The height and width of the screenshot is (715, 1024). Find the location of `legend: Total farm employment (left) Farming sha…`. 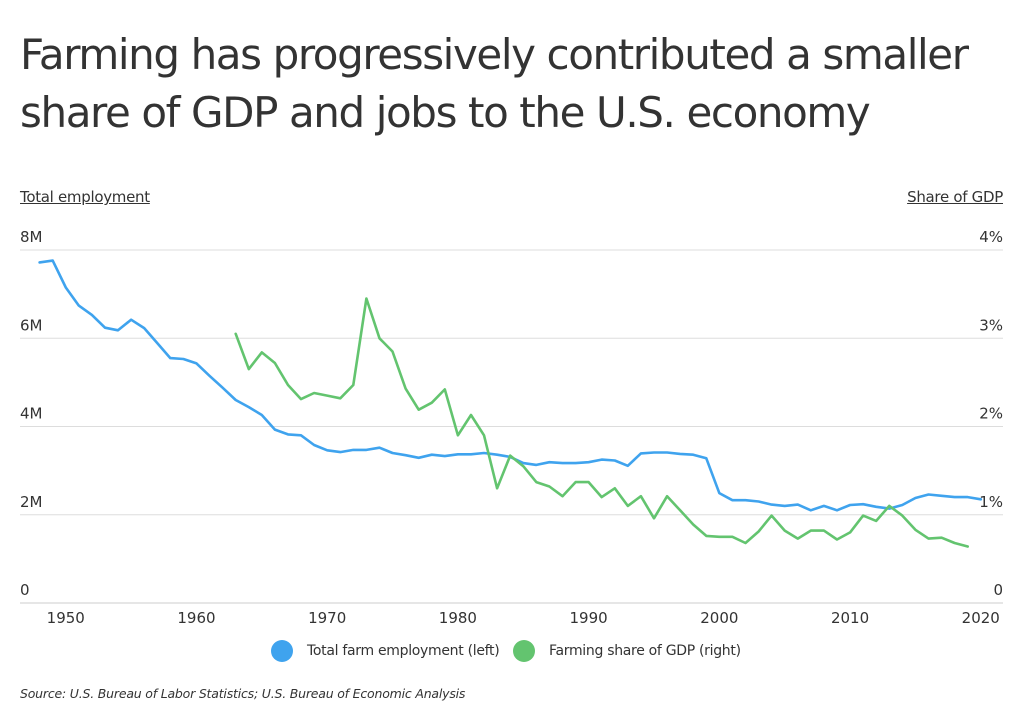

legend: Total farm employment (left) Farming sha… is located at coordinates (512, 652).